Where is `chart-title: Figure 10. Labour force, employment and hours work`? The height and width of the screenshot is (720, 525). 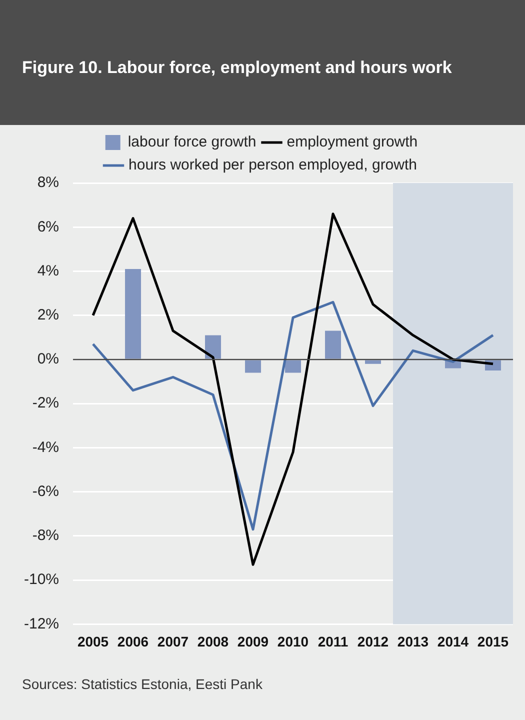
chart-title: Figure 10. Labour force, employment and hours work is located at coordinates (237, 68).